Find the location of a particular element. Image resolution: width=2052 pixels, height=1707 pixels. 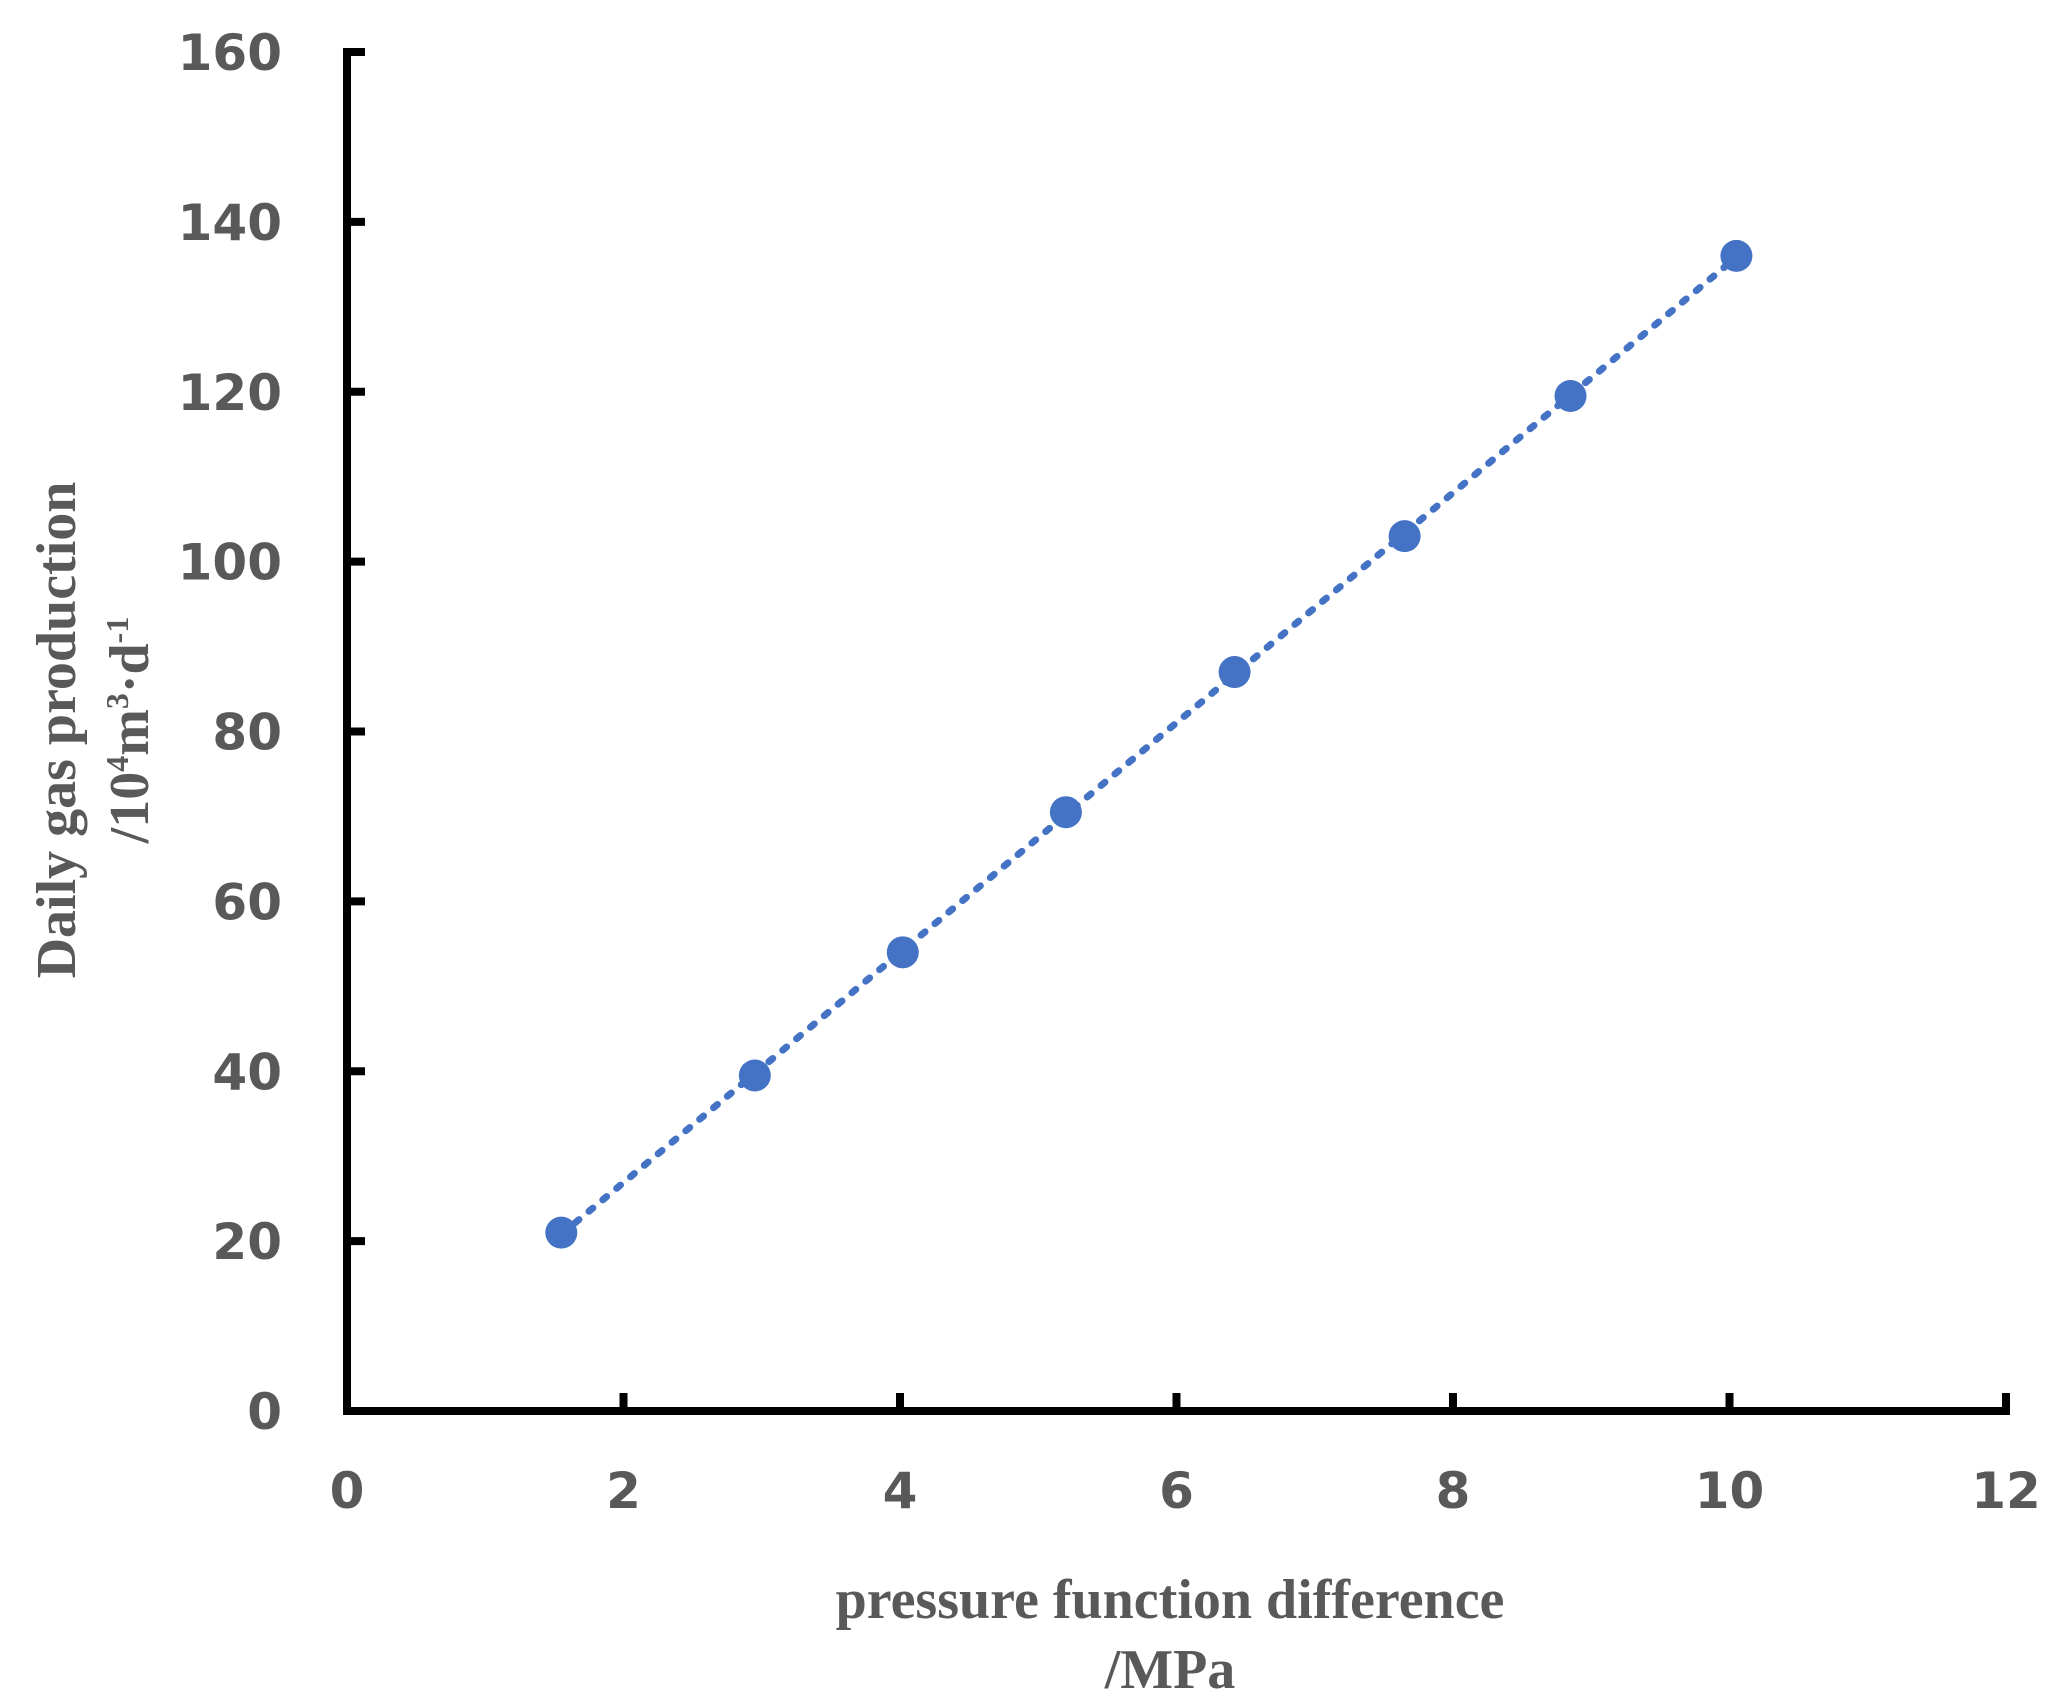

x-axis-title: pressure function difference is located at coordinates (1170, 1600).